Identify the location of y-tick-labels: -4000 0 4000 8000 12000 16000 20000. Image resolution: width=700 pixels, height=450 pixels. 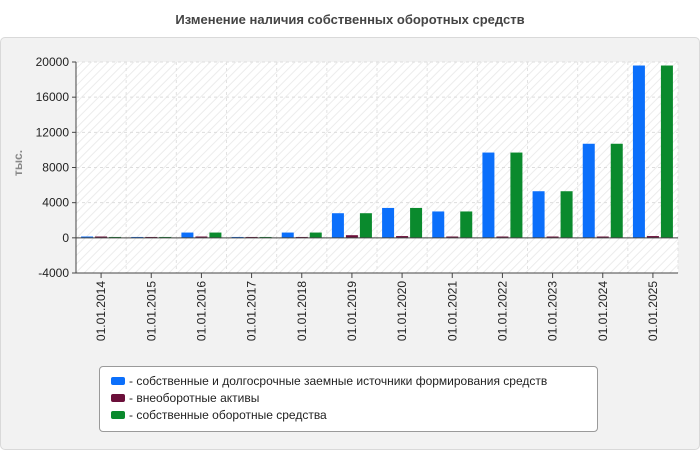
(56, 167).